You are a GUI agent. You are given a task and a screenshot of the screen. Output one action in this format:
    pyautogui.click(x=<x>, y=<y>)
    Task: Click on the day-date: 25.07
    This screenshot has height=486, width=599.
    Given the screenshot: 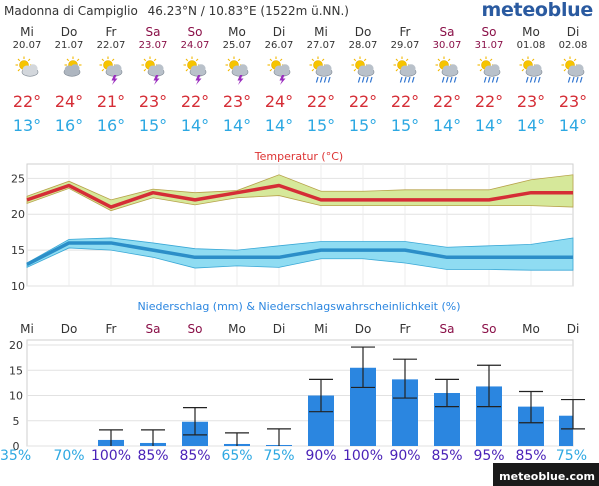 What is the action you would take?
    pyautogui.click(x=237, y=45)
    